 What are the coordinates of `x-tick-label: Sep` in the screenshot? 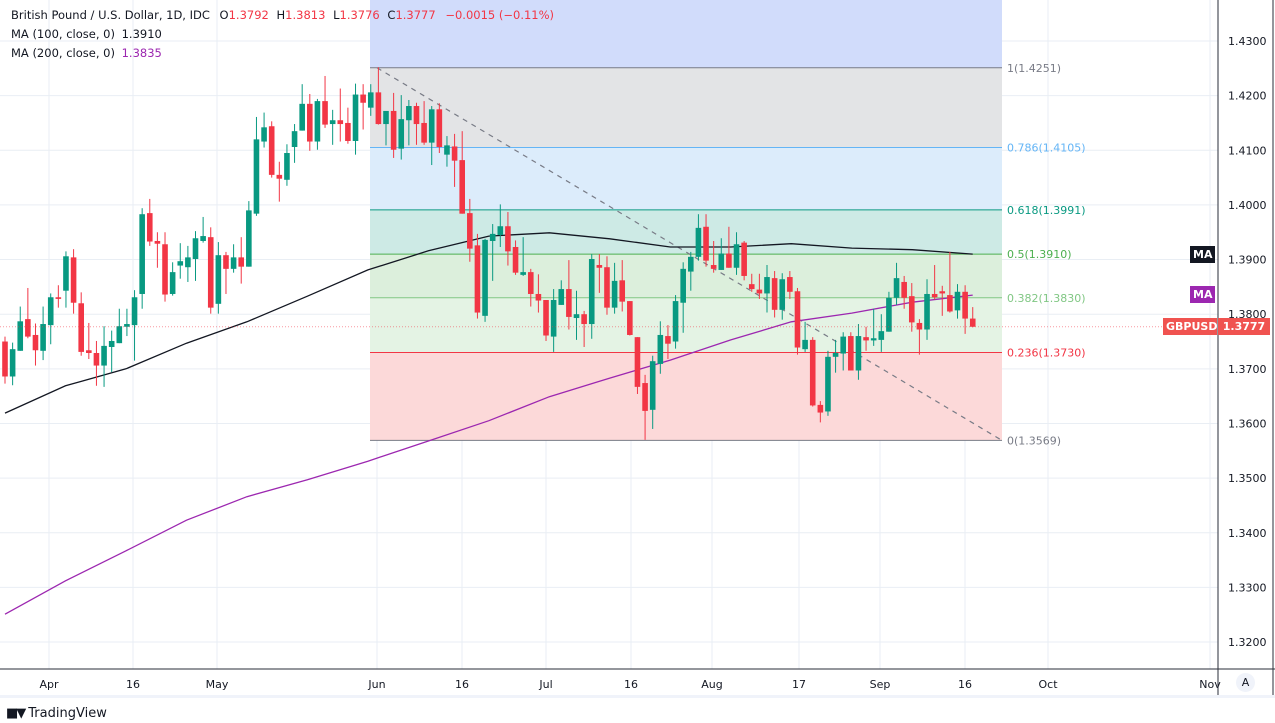 It's located at (880, 684).